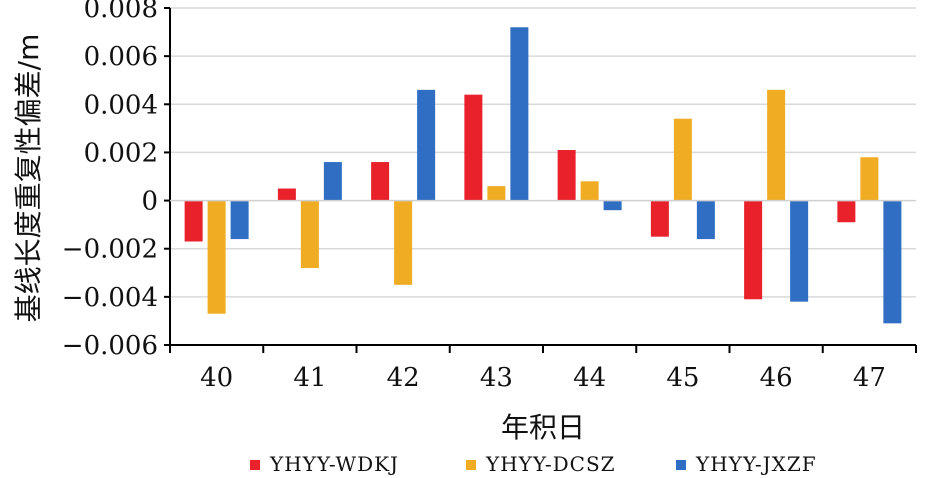  I want to click on x-tick-label: 43, so click(496, 378).